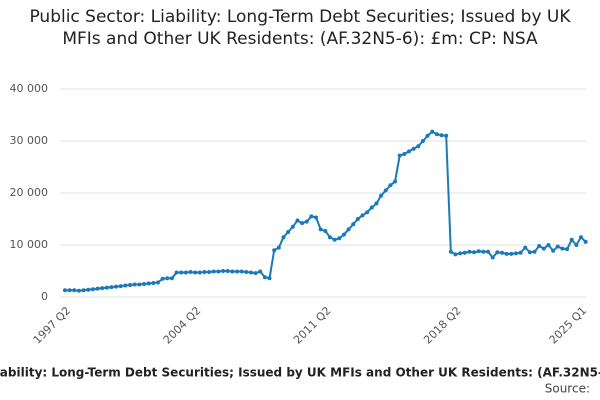  I want to click on y-tick-label: 0, so click(44, 296).